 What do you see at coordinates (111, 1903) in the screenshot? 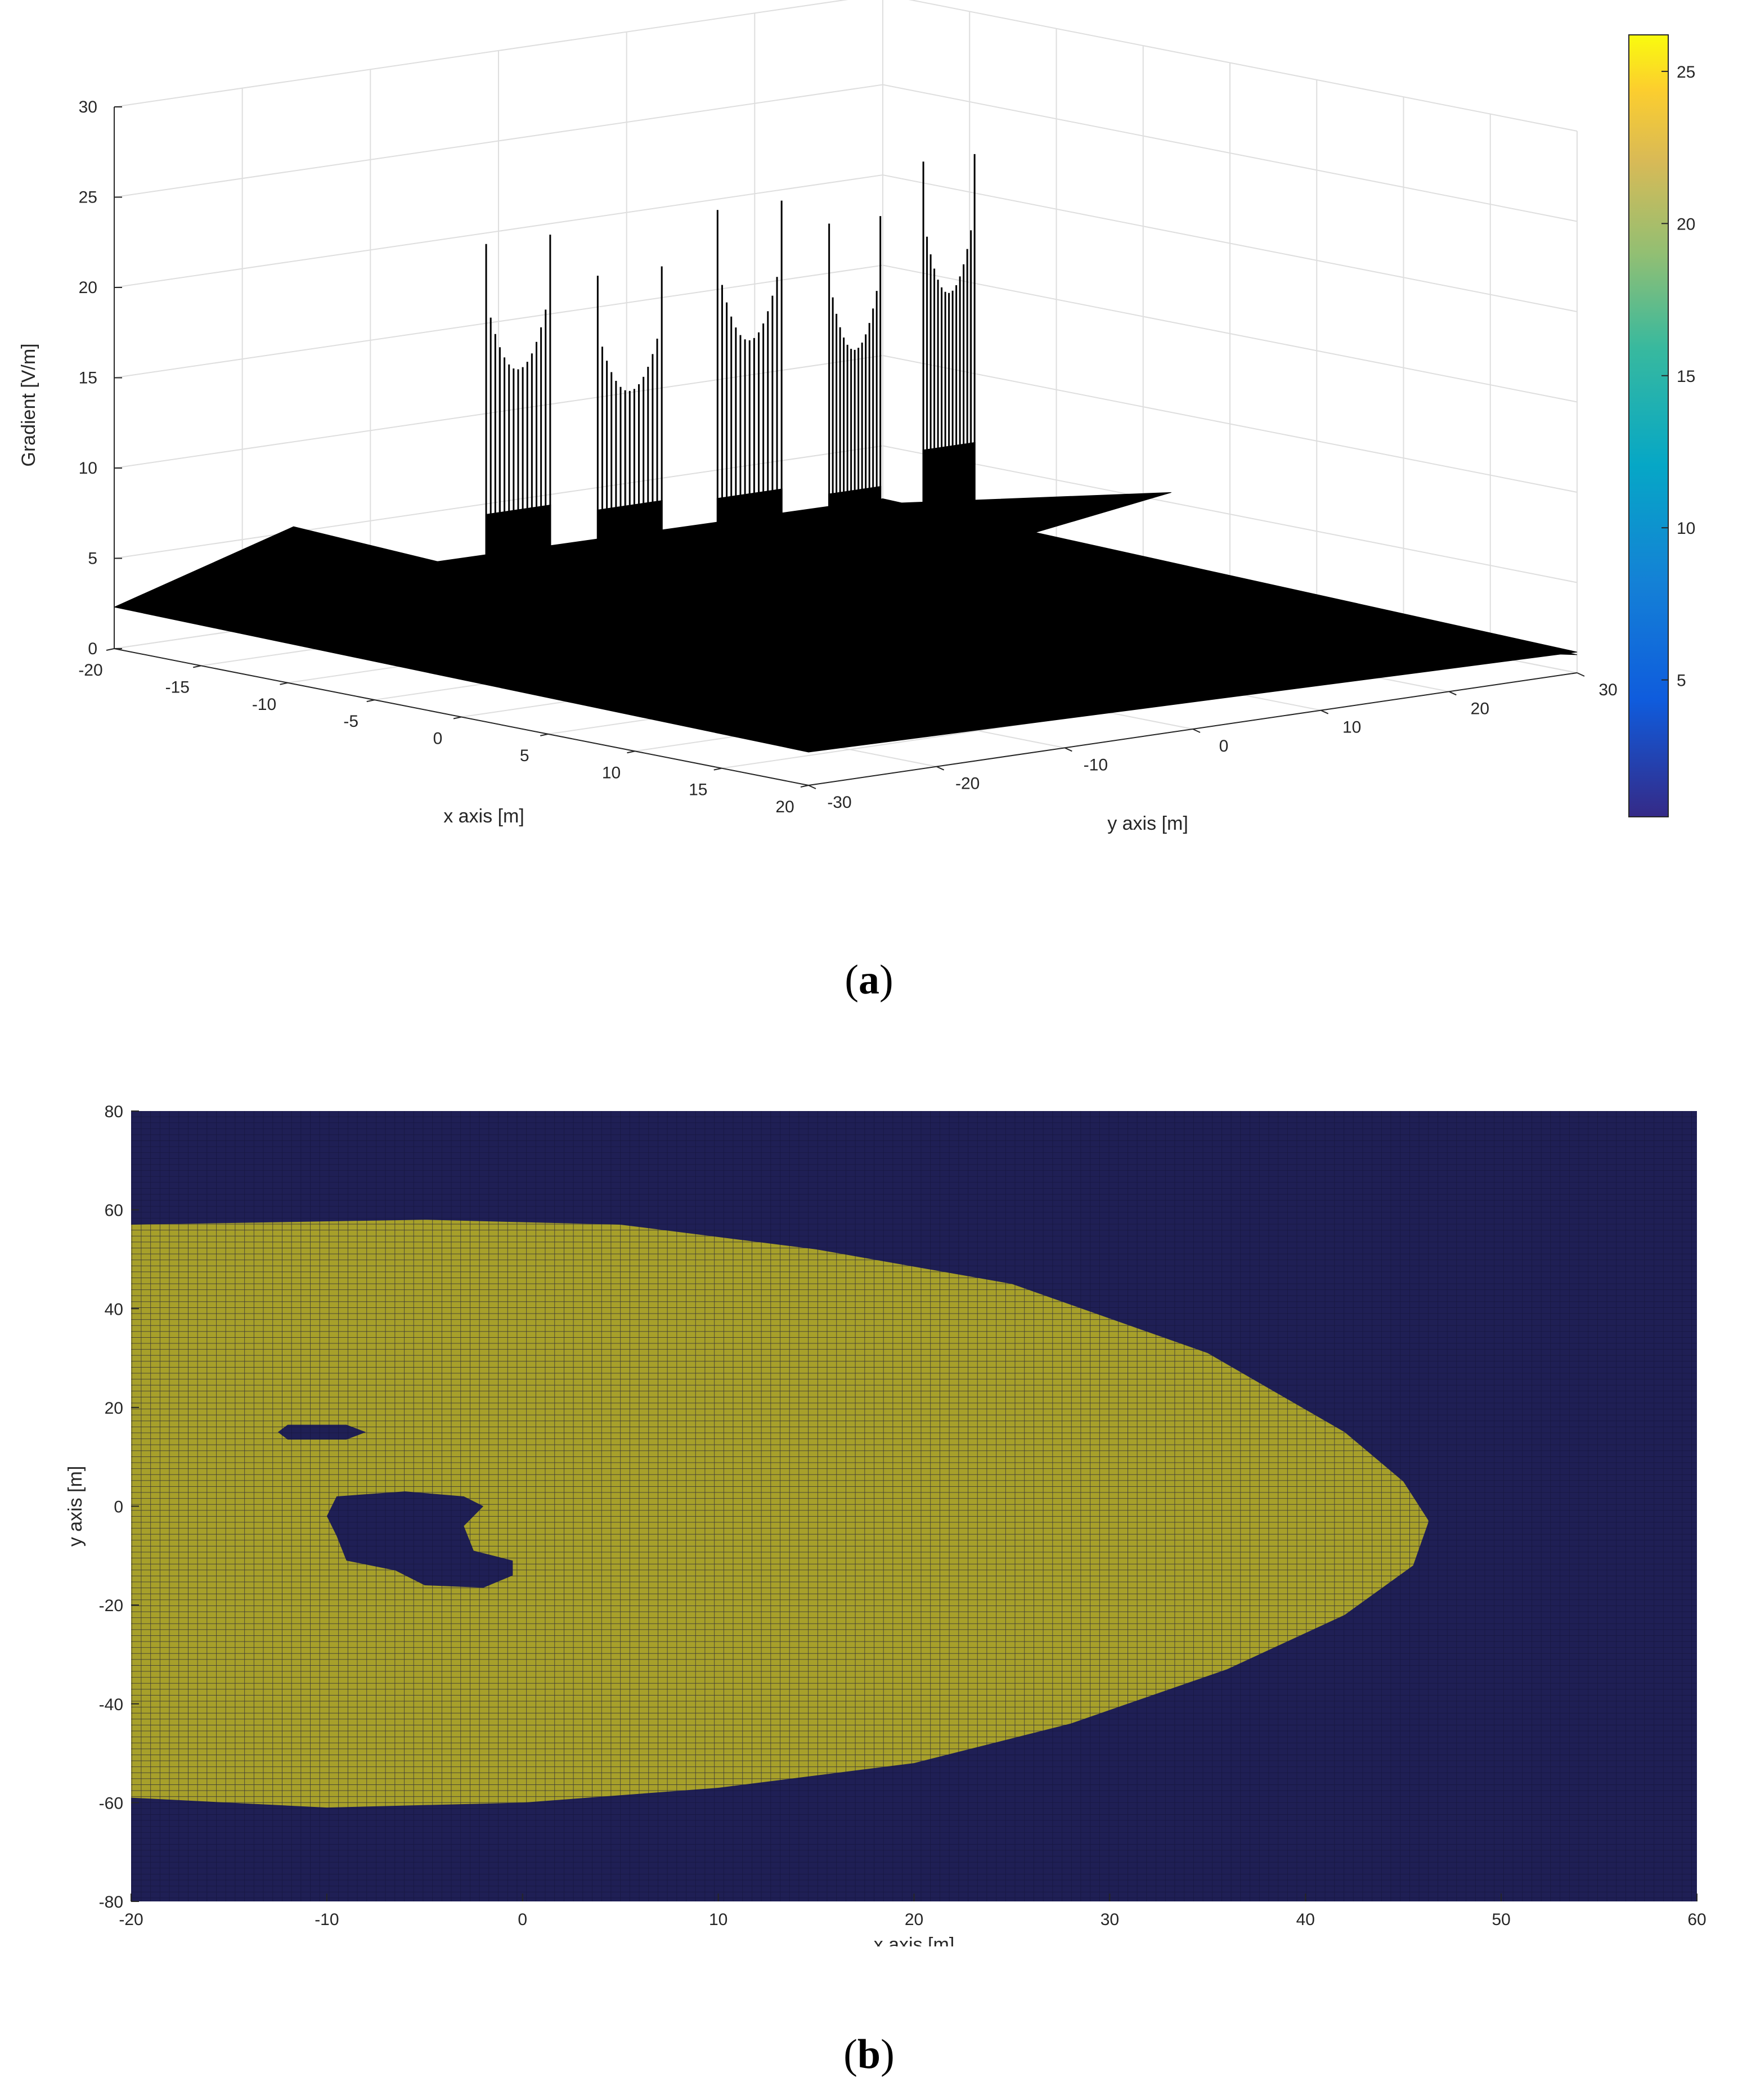
I see `y-tick-label: -80` at bounding box center [111, 1903].